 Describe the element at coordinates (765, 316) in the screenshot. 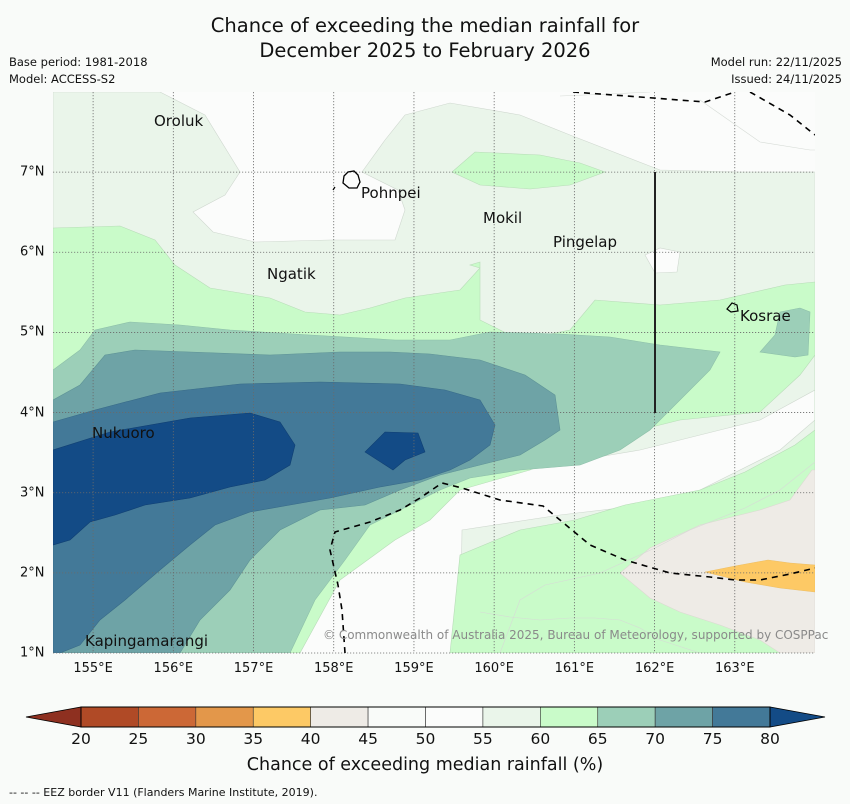

I see `place-kosrae: Kosrae` at that location.